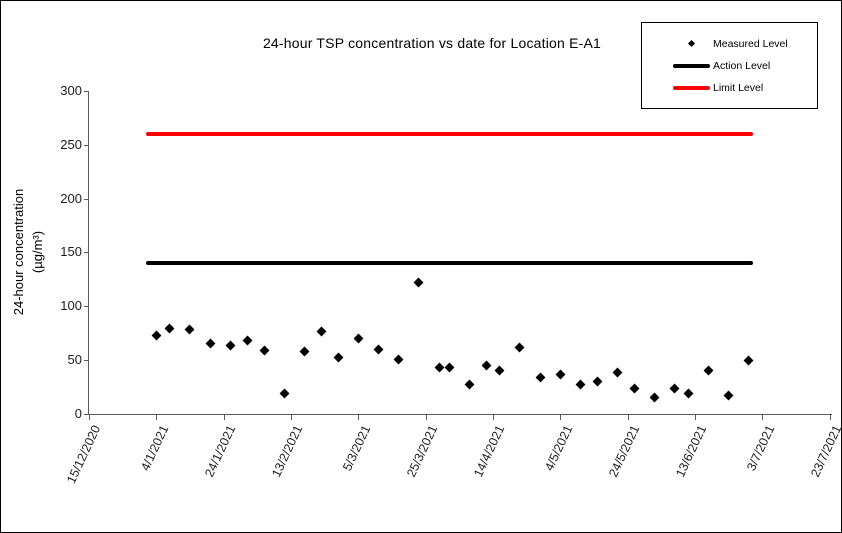 This screenshot has height=533, width=842. Describe the element at coordinates (449, 263) in the screenshot. I see `action-level-line` at that location.